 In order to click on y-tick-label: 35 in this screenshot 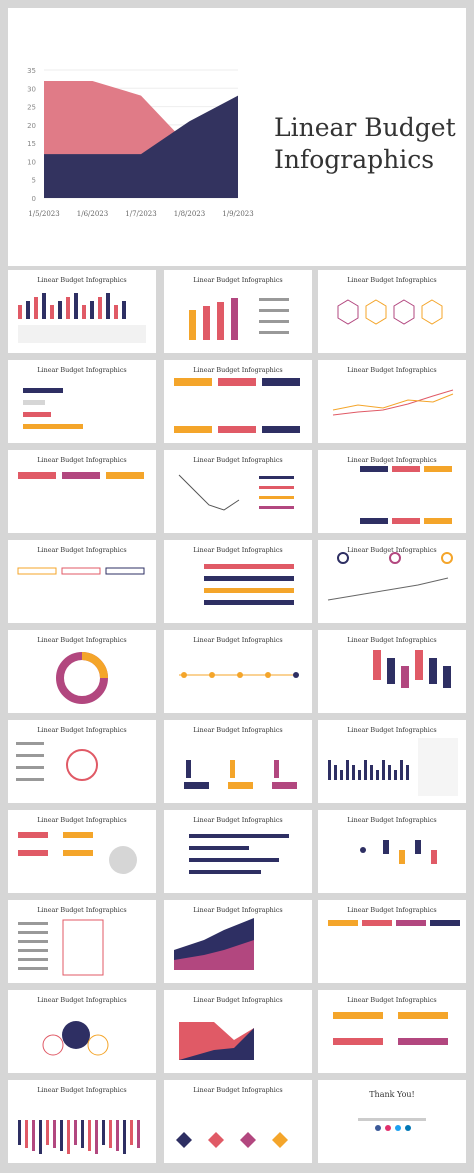, I will do `click(31, 71)`.